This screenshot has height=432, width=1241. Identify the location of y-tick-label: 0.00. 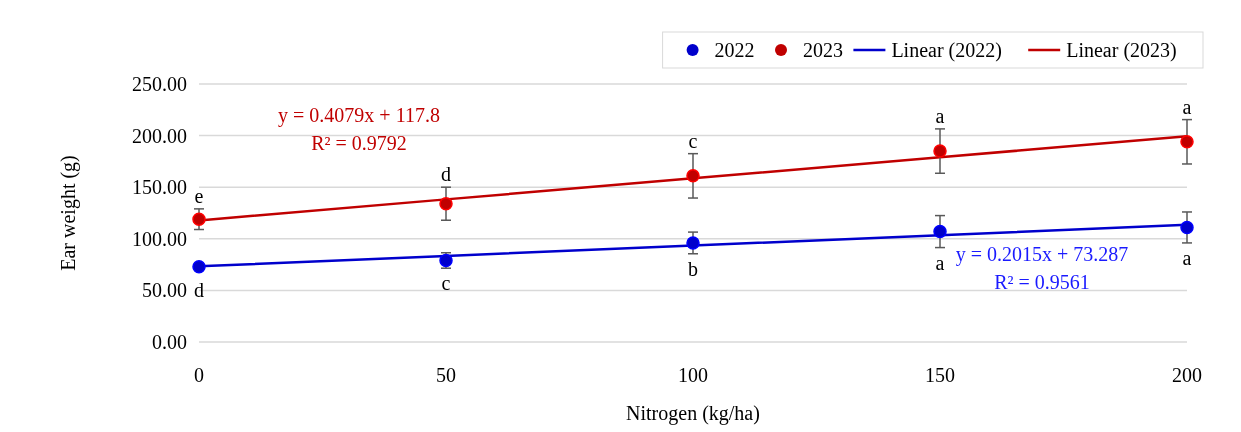
(169, 342).